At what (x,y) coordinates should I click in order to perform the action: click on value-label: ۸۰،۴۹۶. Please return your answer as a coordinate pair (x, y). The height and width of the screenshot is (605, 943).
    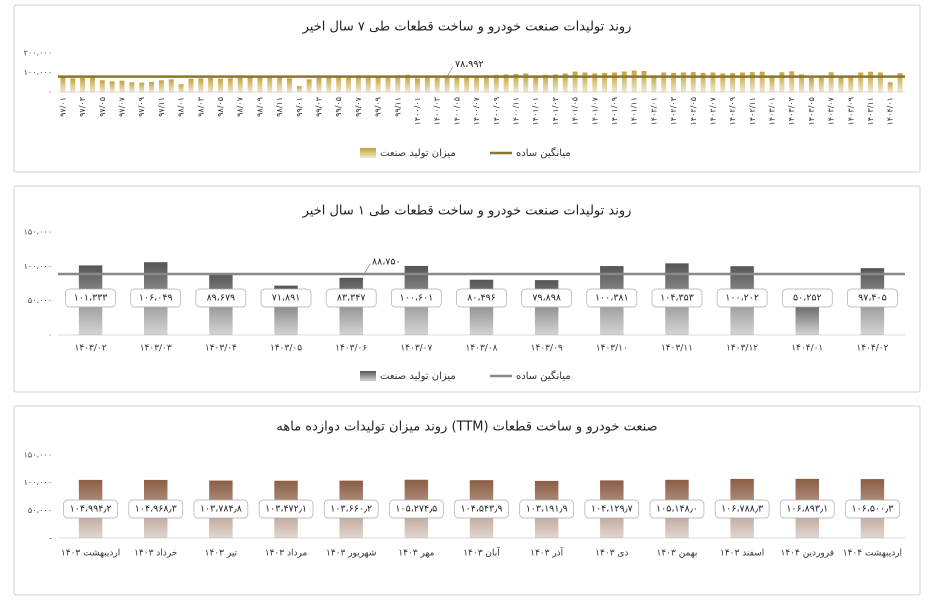
    Looking at the image, I should click on (481, 298).